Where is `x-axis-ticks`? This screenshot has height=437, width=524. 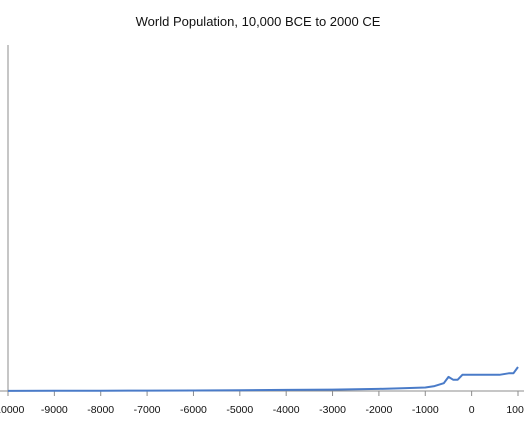 x-axis-ticks is located at coordinates (263, 393).